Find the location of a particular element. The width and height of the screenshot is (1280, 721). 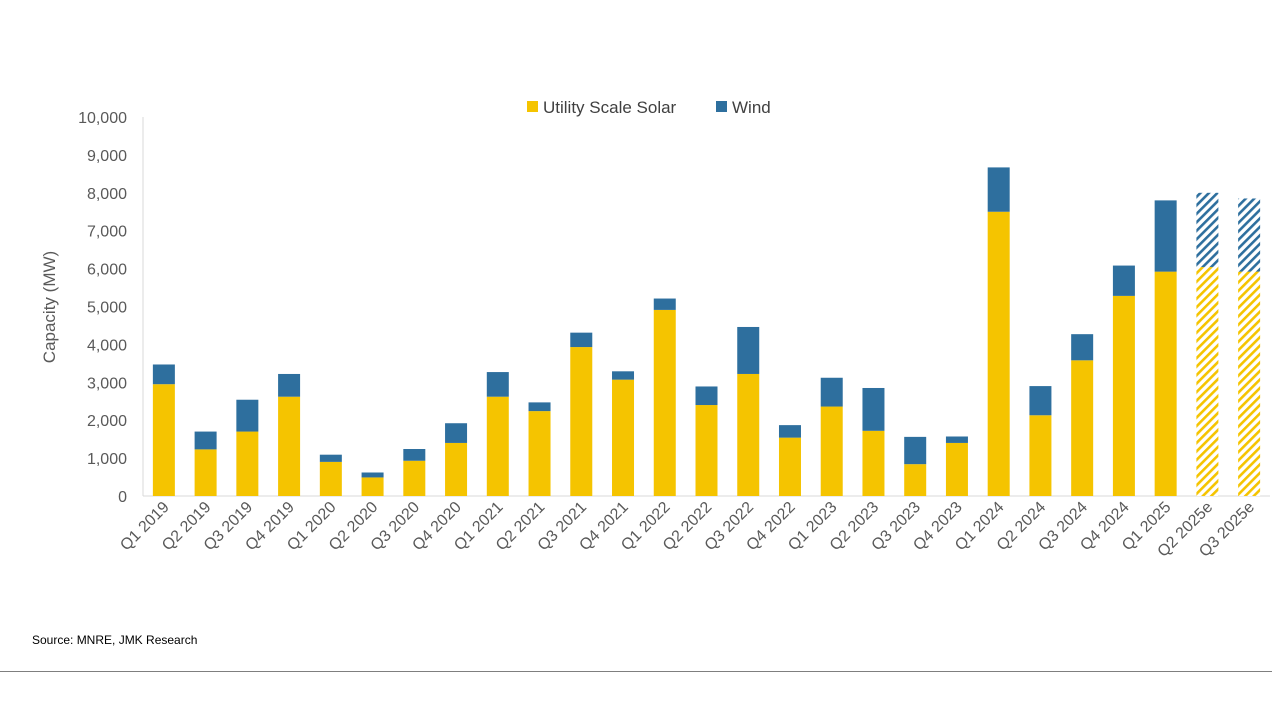

y-tick-label: 4,000 is located at coordinates (107, 345).